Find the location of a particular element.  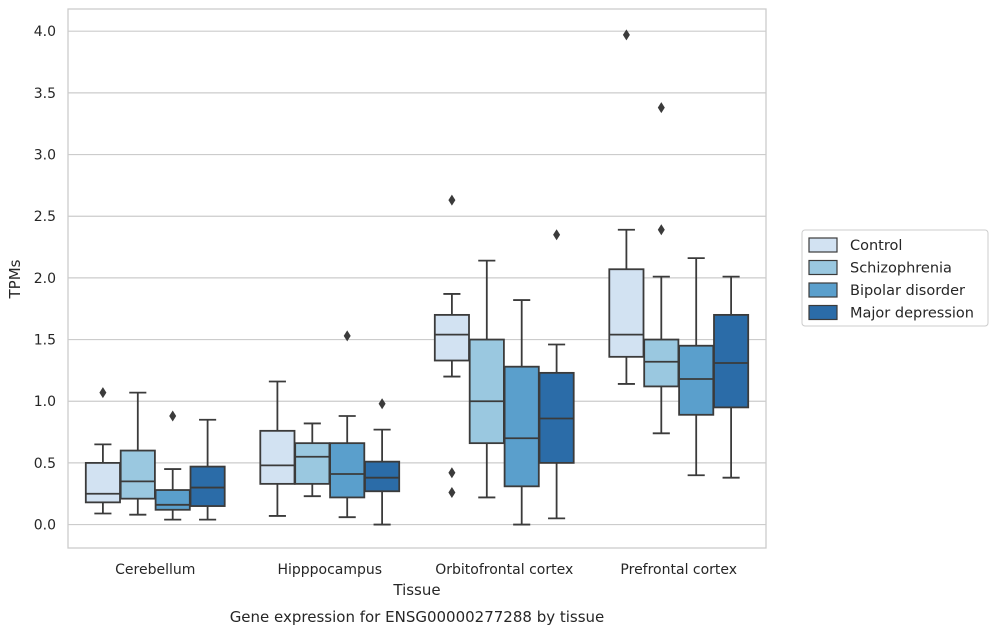

x-axis-label: Tissue is located at coordinates (416, 590).